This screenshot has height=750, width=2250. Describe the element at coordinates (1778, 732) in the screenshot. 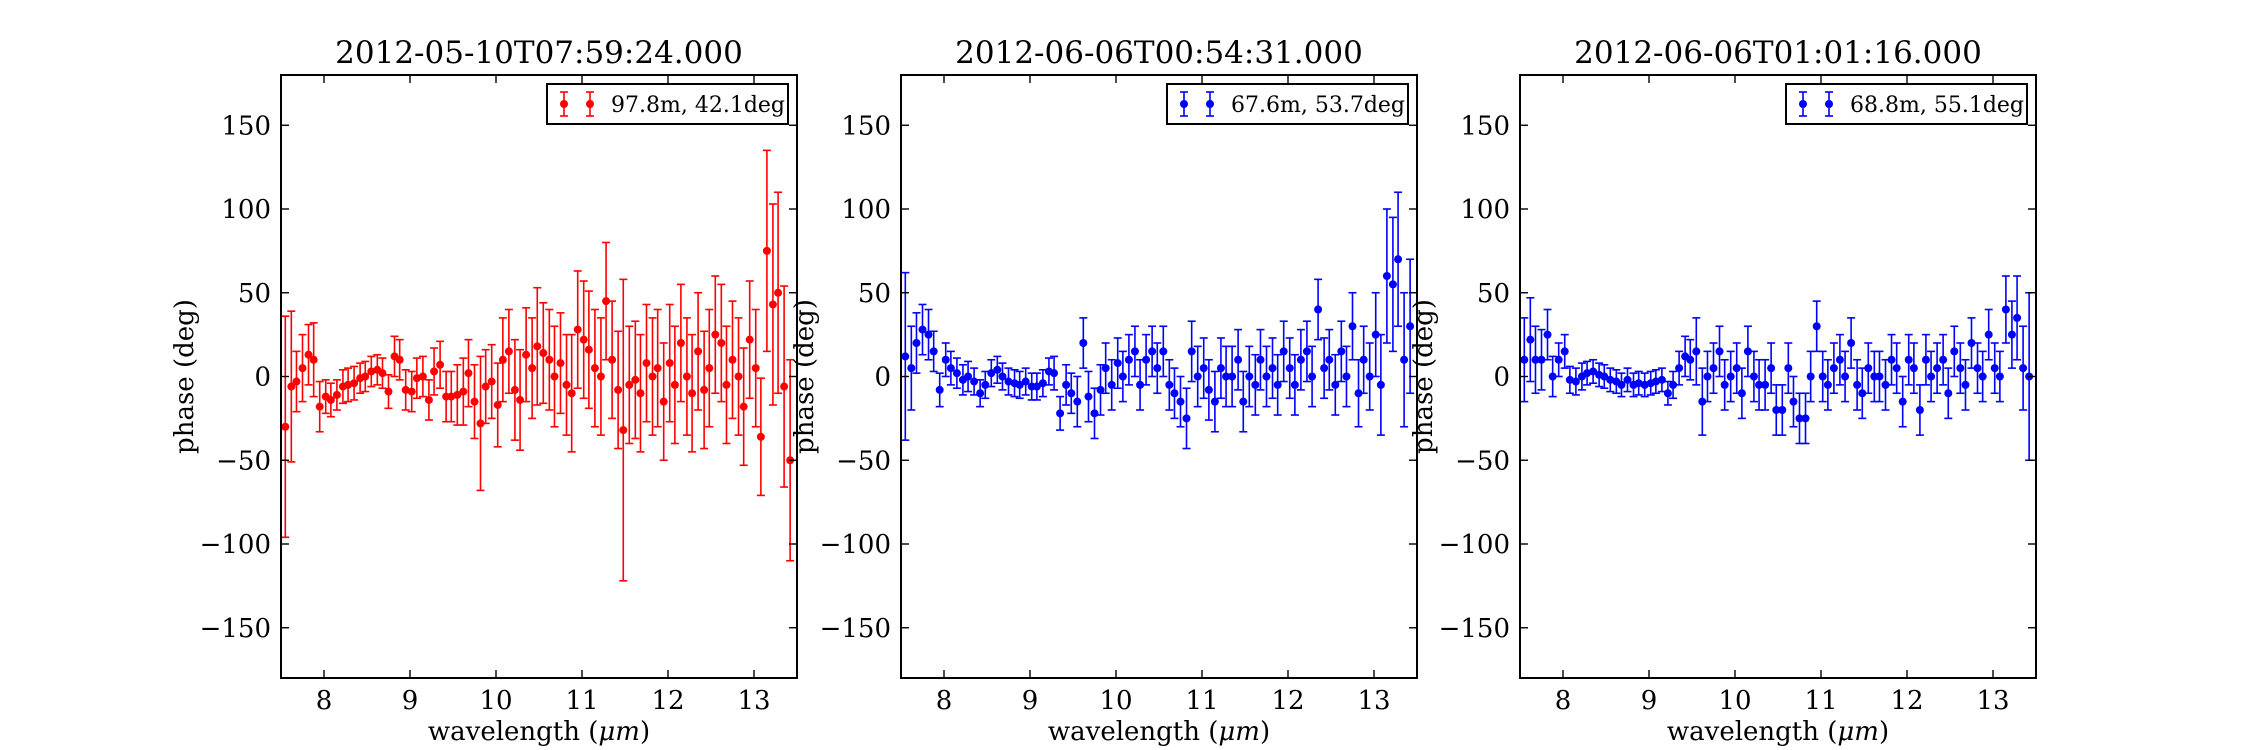

I see `x-axis-label: wavelength (μm)` at that location.